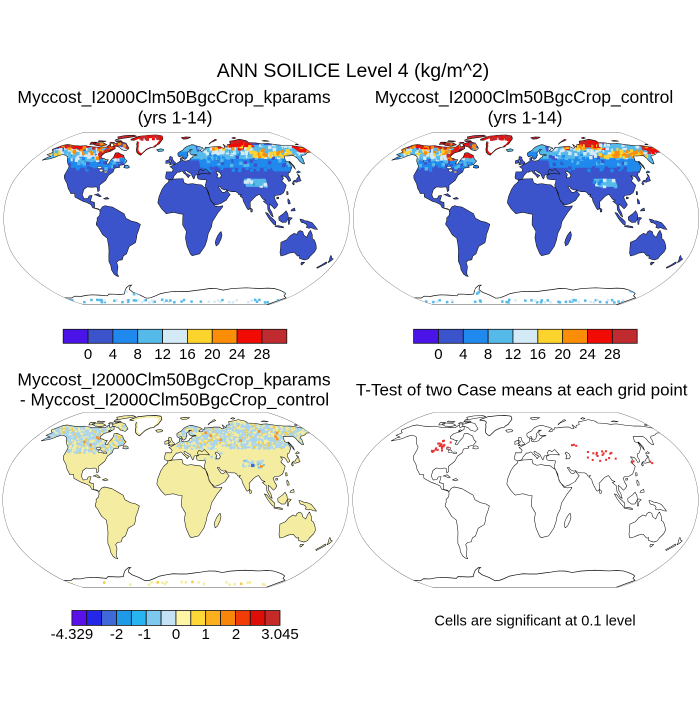  I want to click on svg-text:- Myccost_I2000Clm50BgcCrop_co: - Myccost_I2000Clm50BgcCrop_control, so click(174, 399).